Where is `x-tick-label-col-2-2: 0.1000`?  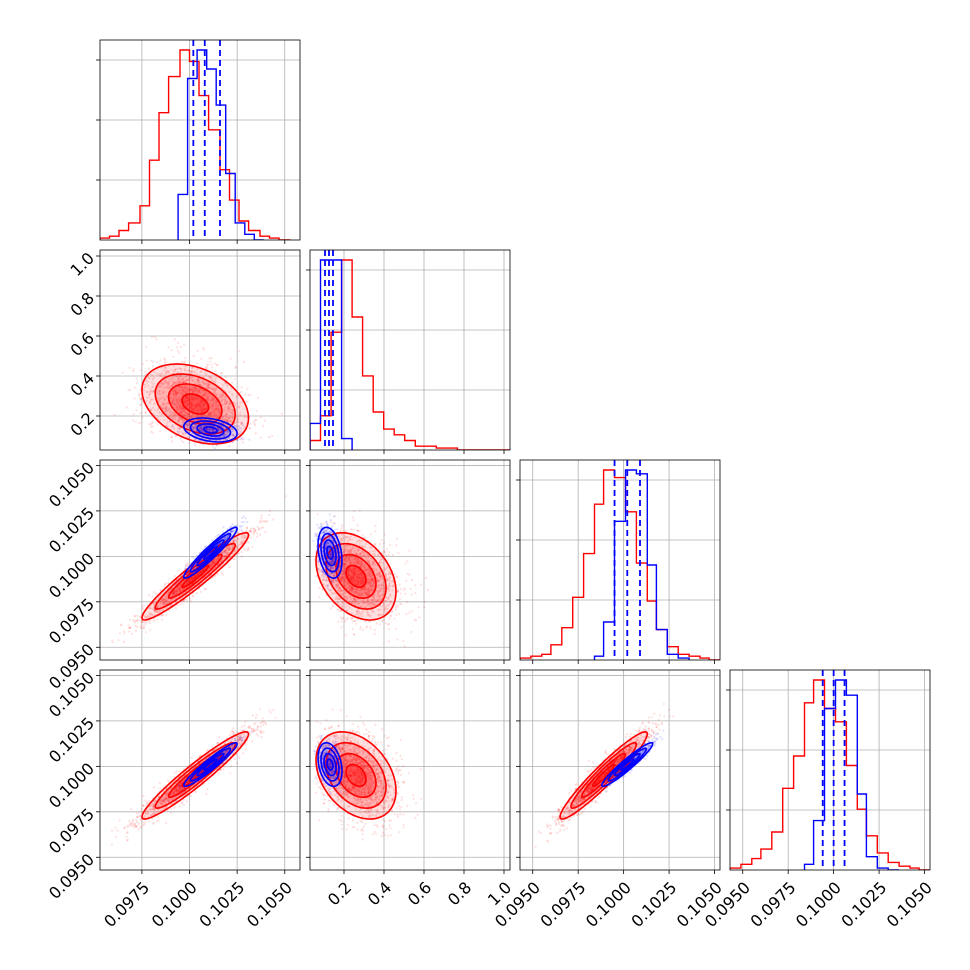
x-tick-label-col-2-2: 0.1000 is located at coordinates (608, 904).